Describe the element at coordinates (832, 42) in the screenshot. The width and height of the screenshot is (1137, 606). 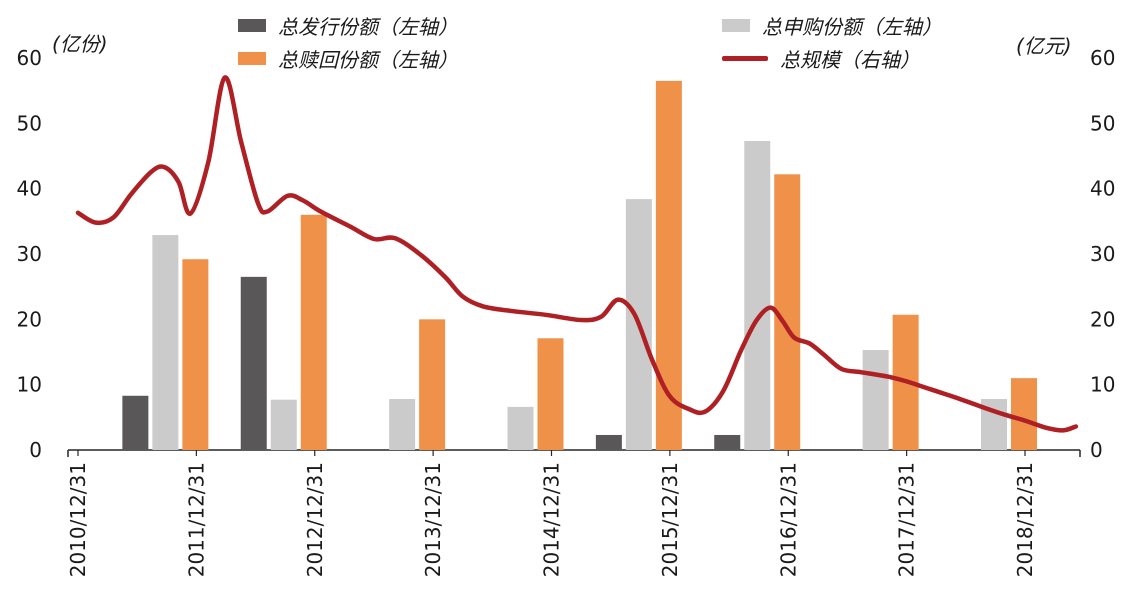
I see `chart-legend-column-right: 总申购份额（左轴） 总规模（右轴）` at that location.